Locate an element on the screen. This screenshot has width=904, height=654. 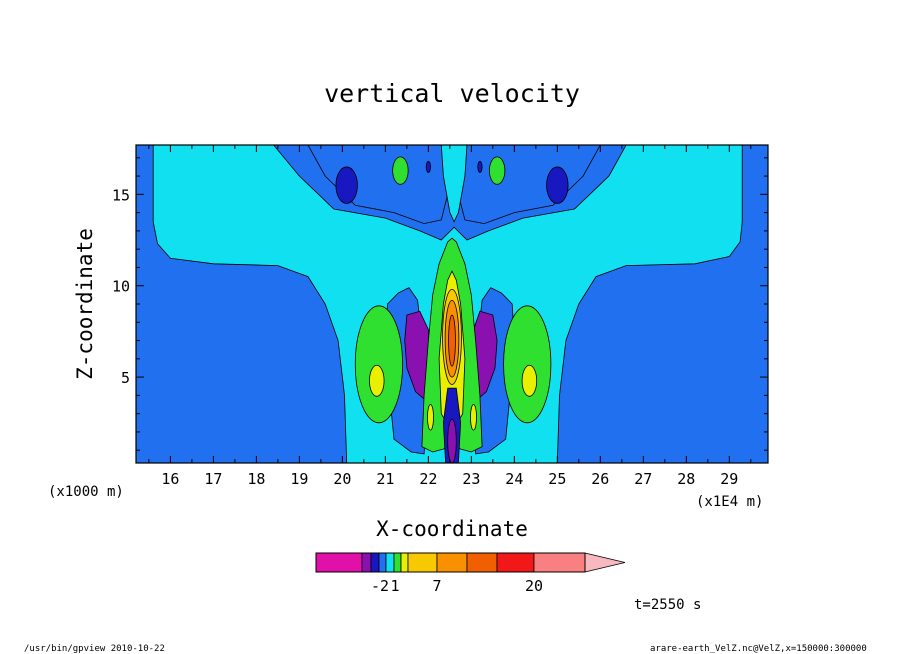
footer-right: arare-earth_VelZ.nc@VelZ,x=150000:300000 is located at coordinates (758, 649).